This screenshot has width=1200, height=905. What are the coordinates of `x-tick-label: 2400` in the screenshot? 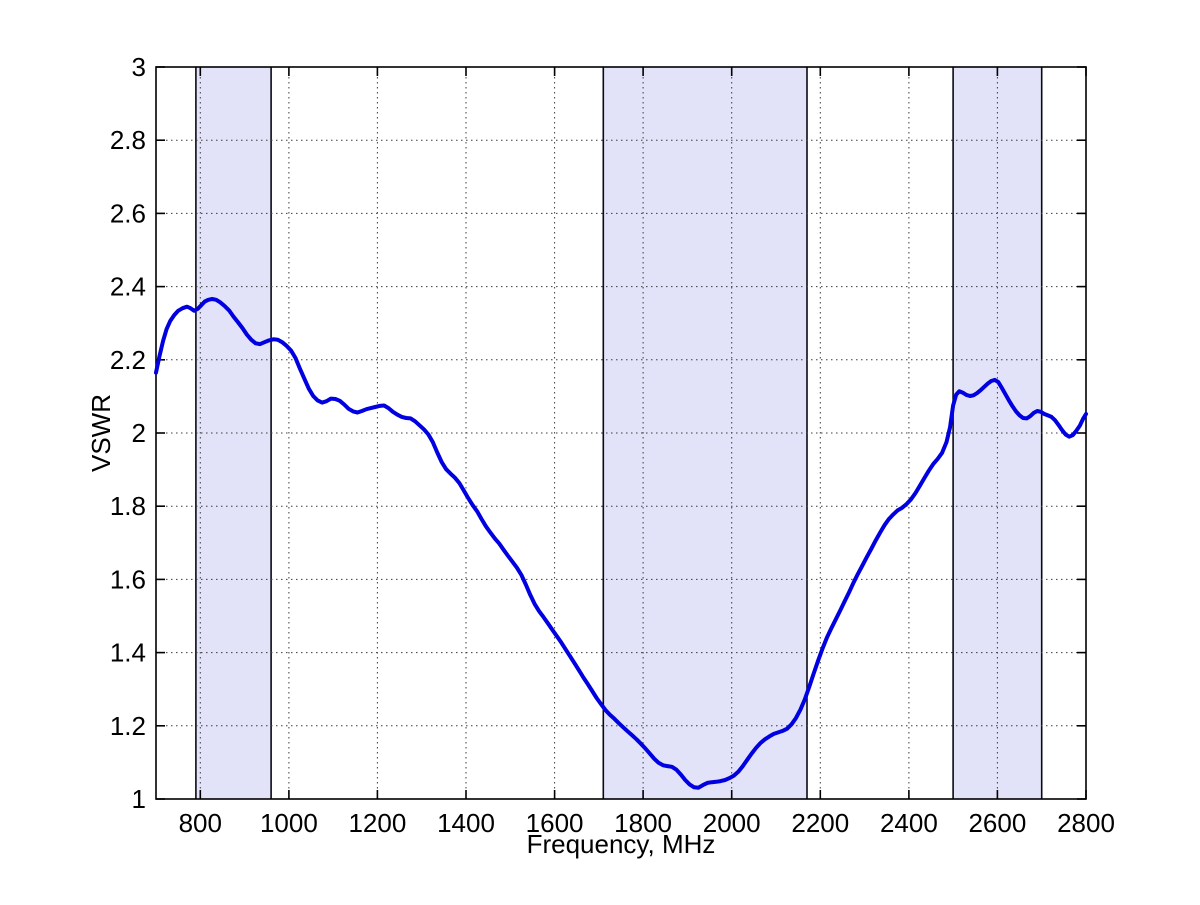 It's located at (909, 823).